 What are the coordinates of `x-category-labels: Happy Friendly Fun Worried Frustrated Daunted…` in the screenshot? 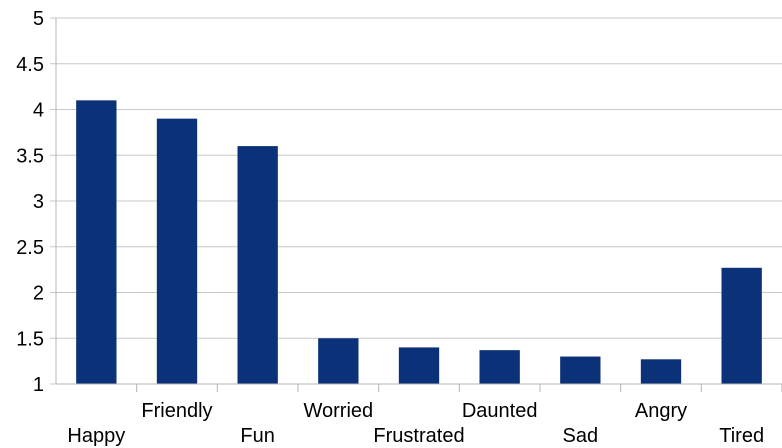 It's located at (415, 423).